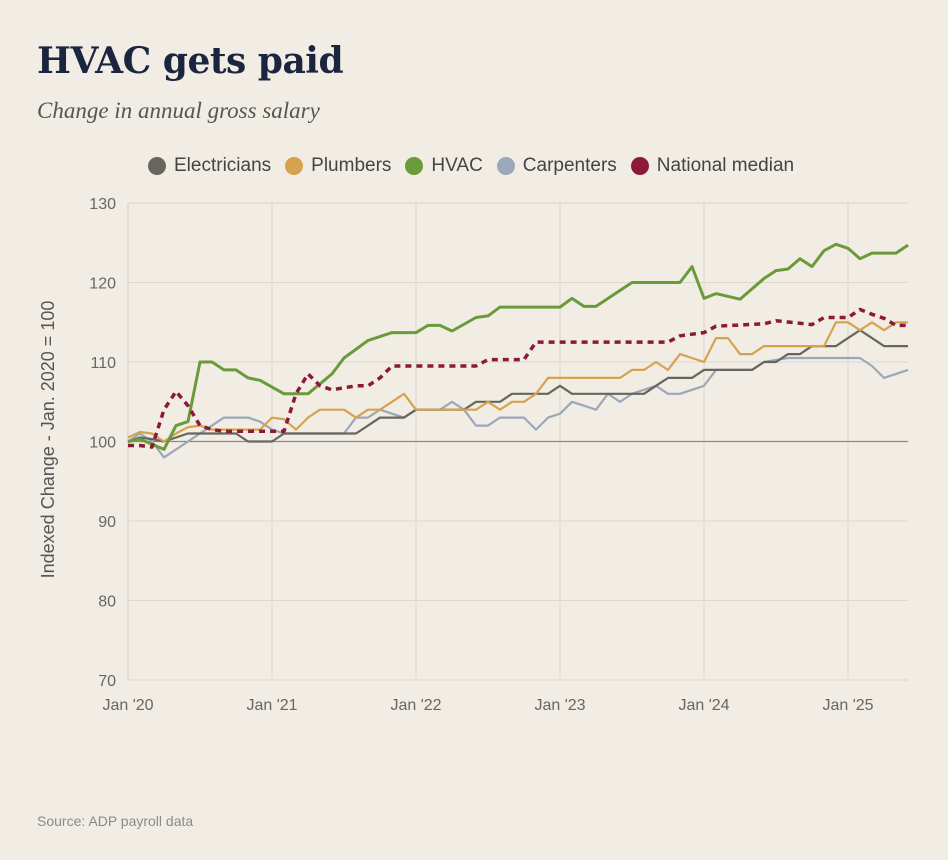 This screenshot has width=948, height=860. Describe the element at coordinates (518, 407) in the screenshot. I see `series-line-carpenters` at that location.